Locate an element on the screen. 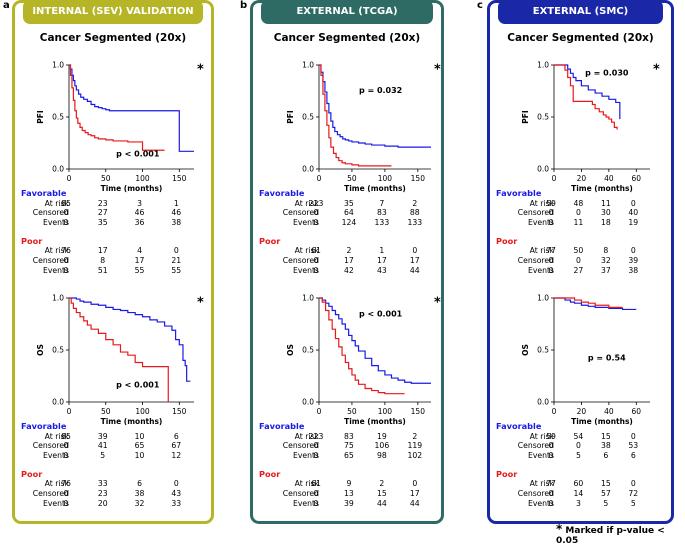  risk-row: At risk 61 9 2 0 is located at coordinates (347, 484).